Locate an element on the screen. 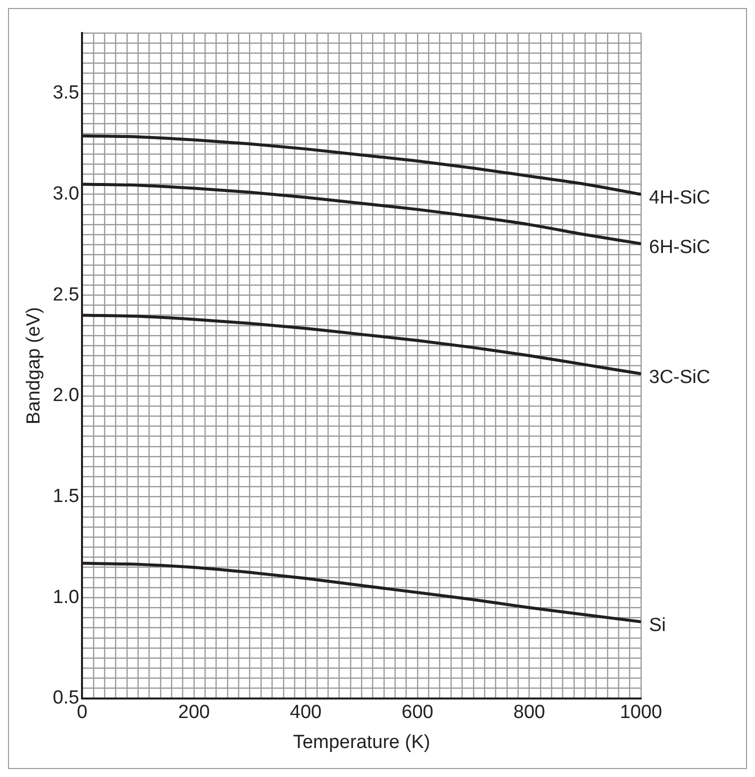 The width and height of the screenshot is (755, 777). y-axis-title: Bandgap (eV) is located at coordinates (34, 365).